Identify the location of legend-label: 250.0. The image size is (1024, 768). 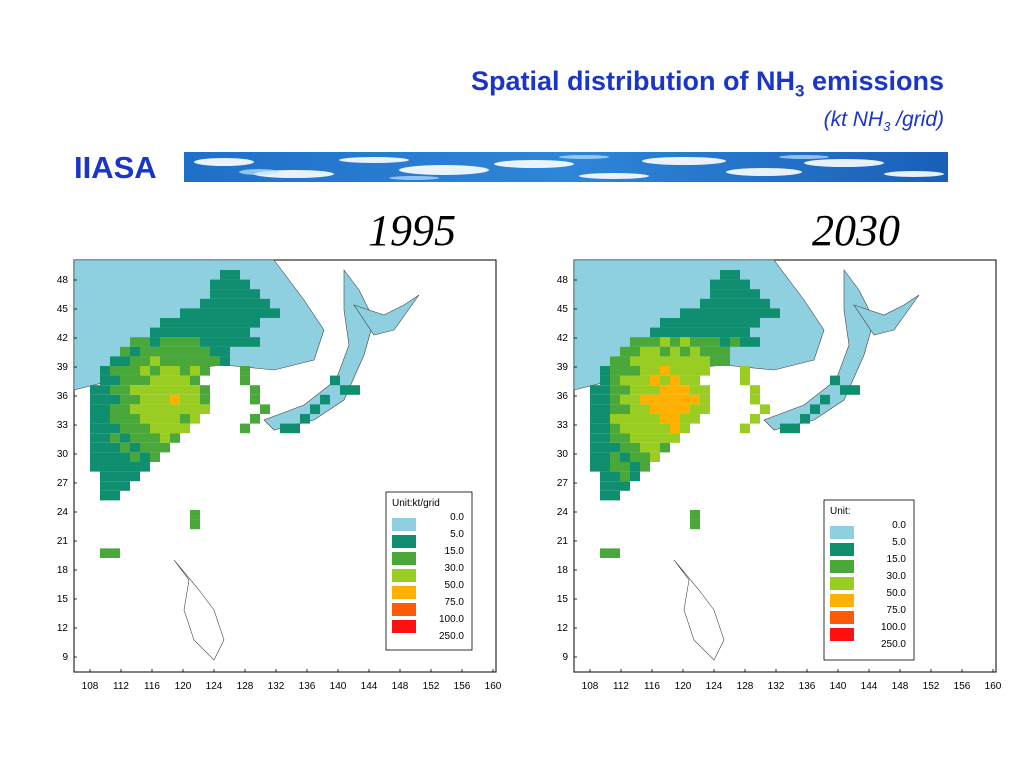
(451, 636).